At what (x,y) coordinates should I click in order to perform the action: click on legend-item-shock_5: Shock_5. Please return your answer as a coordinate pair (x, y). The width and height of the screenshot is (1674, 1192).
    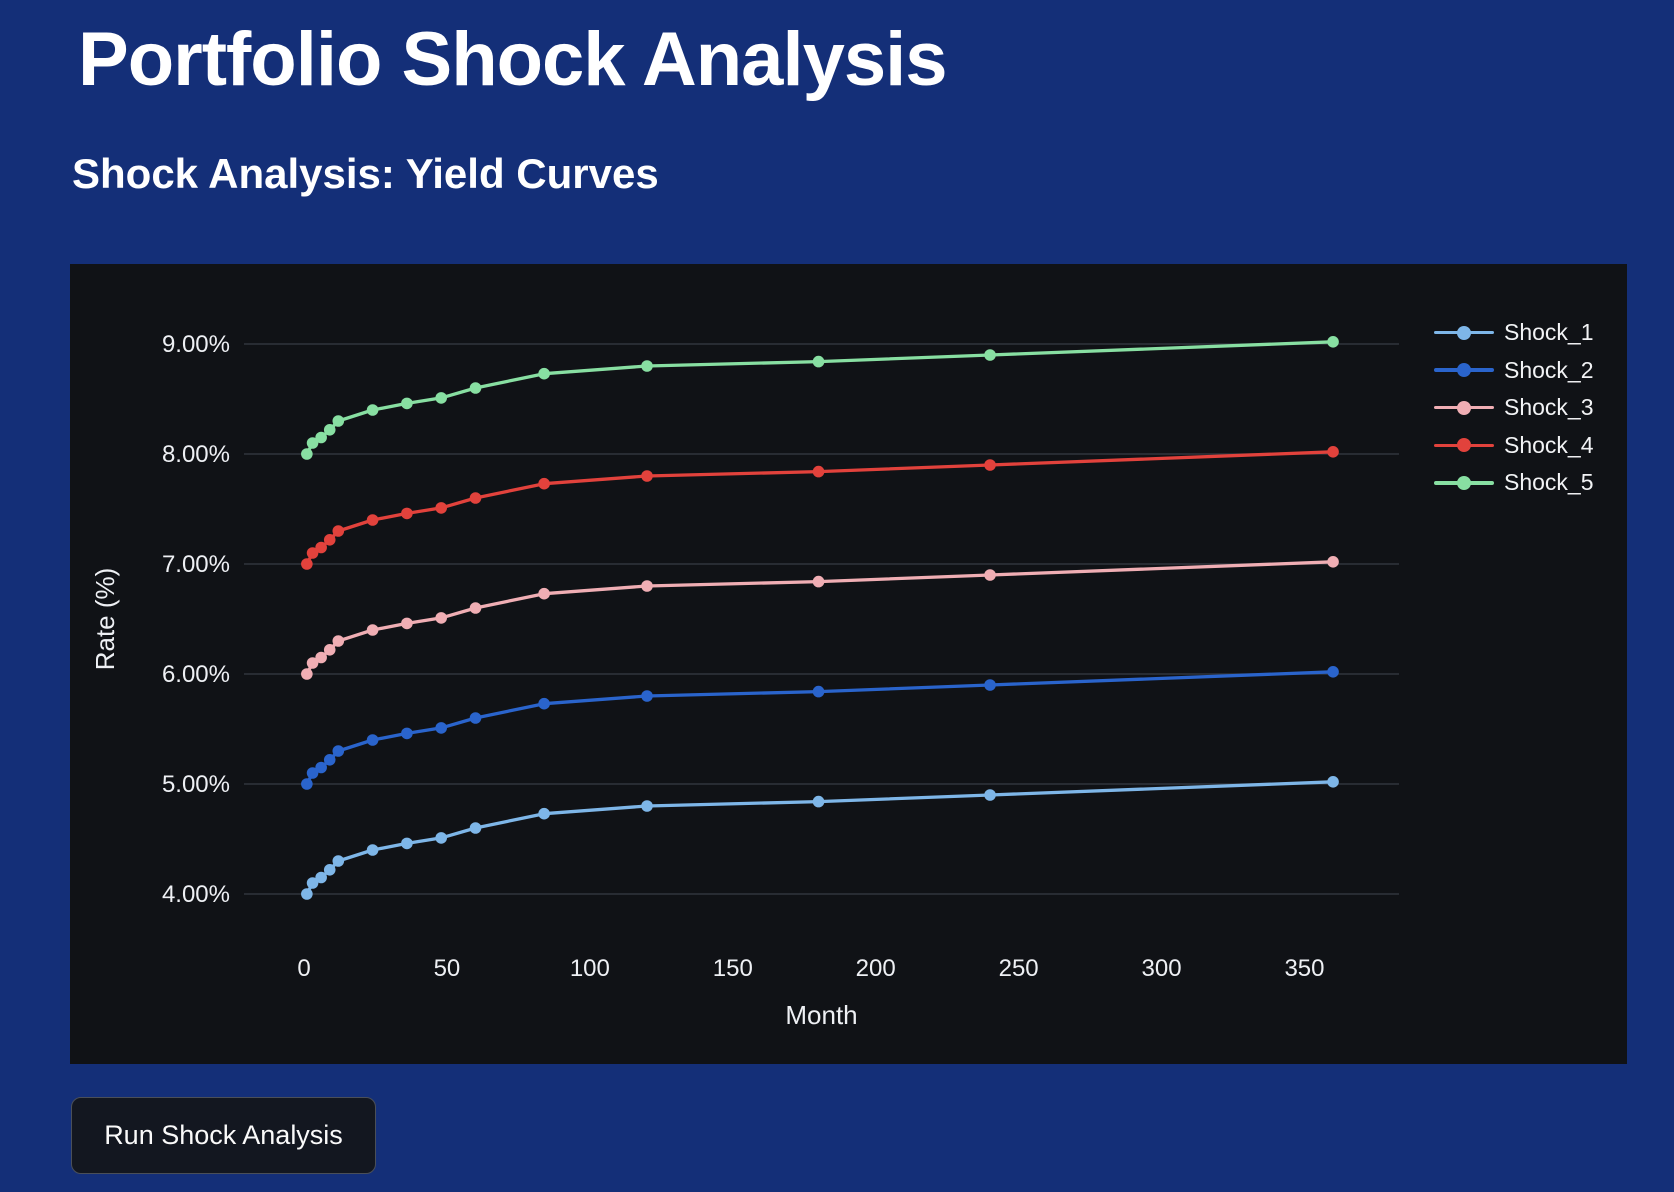
    Looking at the image, I should click on (1514, 483).